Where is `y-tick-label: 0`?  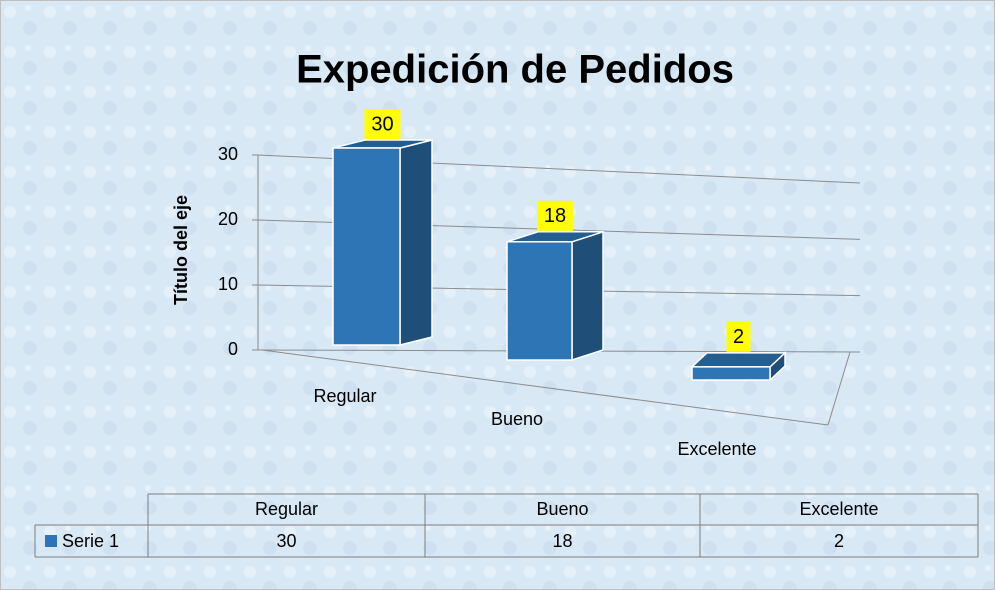 y-tick-label: 0 is located at coordinates (233, 349).